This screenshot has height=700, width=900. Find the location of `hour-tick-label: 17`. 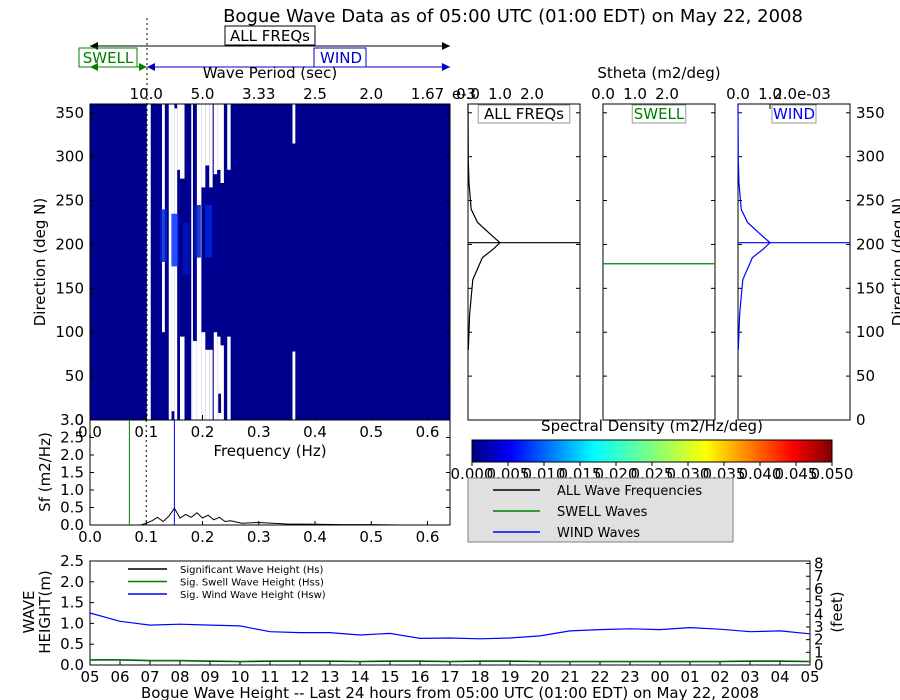

hour-tick-label: 17 is located at coordinates (449, 677).